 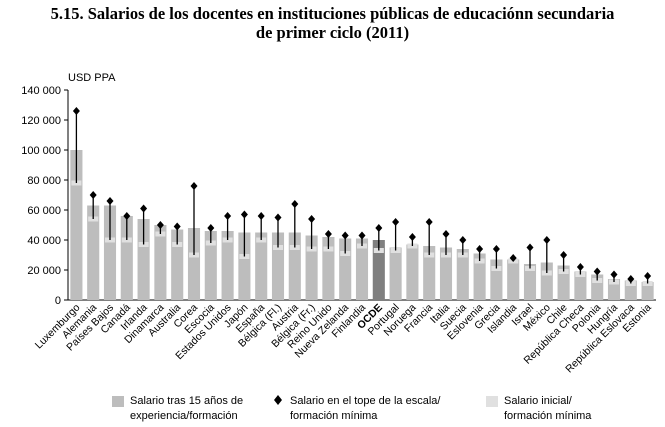 What do you see at coordinates (44, 181) in the screenshot?
I see `y-tick-label: 80 000` at bounding box center [44, 181].